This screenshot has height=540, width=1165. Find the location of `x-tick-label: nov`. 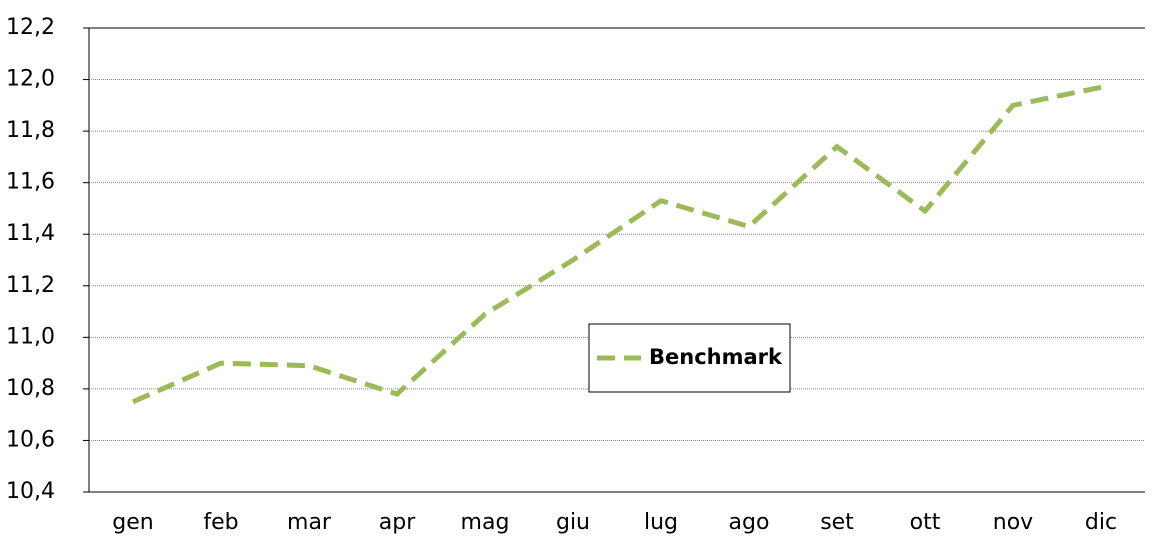

x-tick-label: nov is located at coordinates (1013, 522).